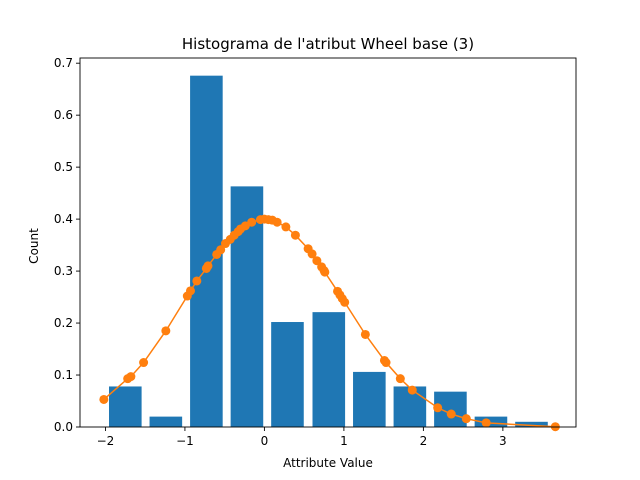 This screenshot has height=480, width=640. I want to click on y-tick-label: 0.3, so click(63, 271).